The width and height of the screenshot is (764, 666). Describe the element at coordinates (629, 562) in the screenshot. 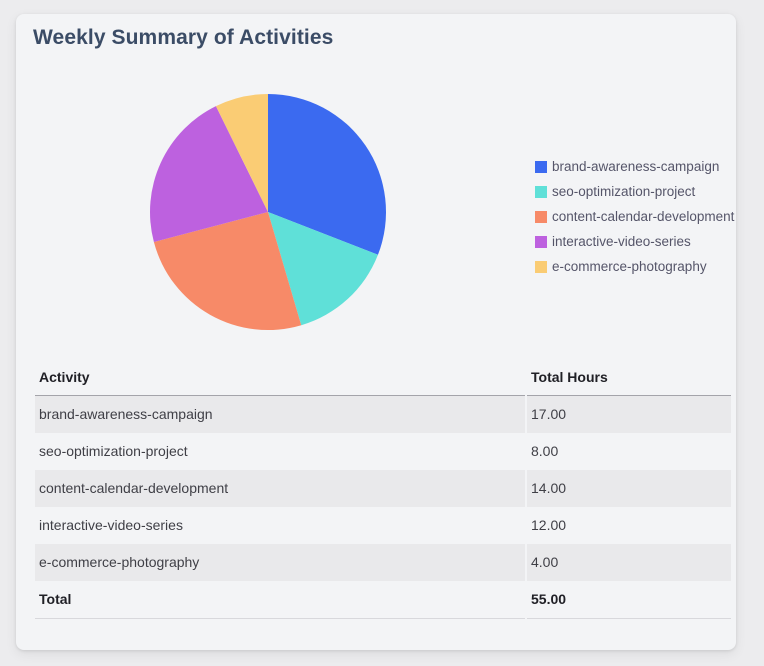

I see `hours-cell: 4.00` at that location.